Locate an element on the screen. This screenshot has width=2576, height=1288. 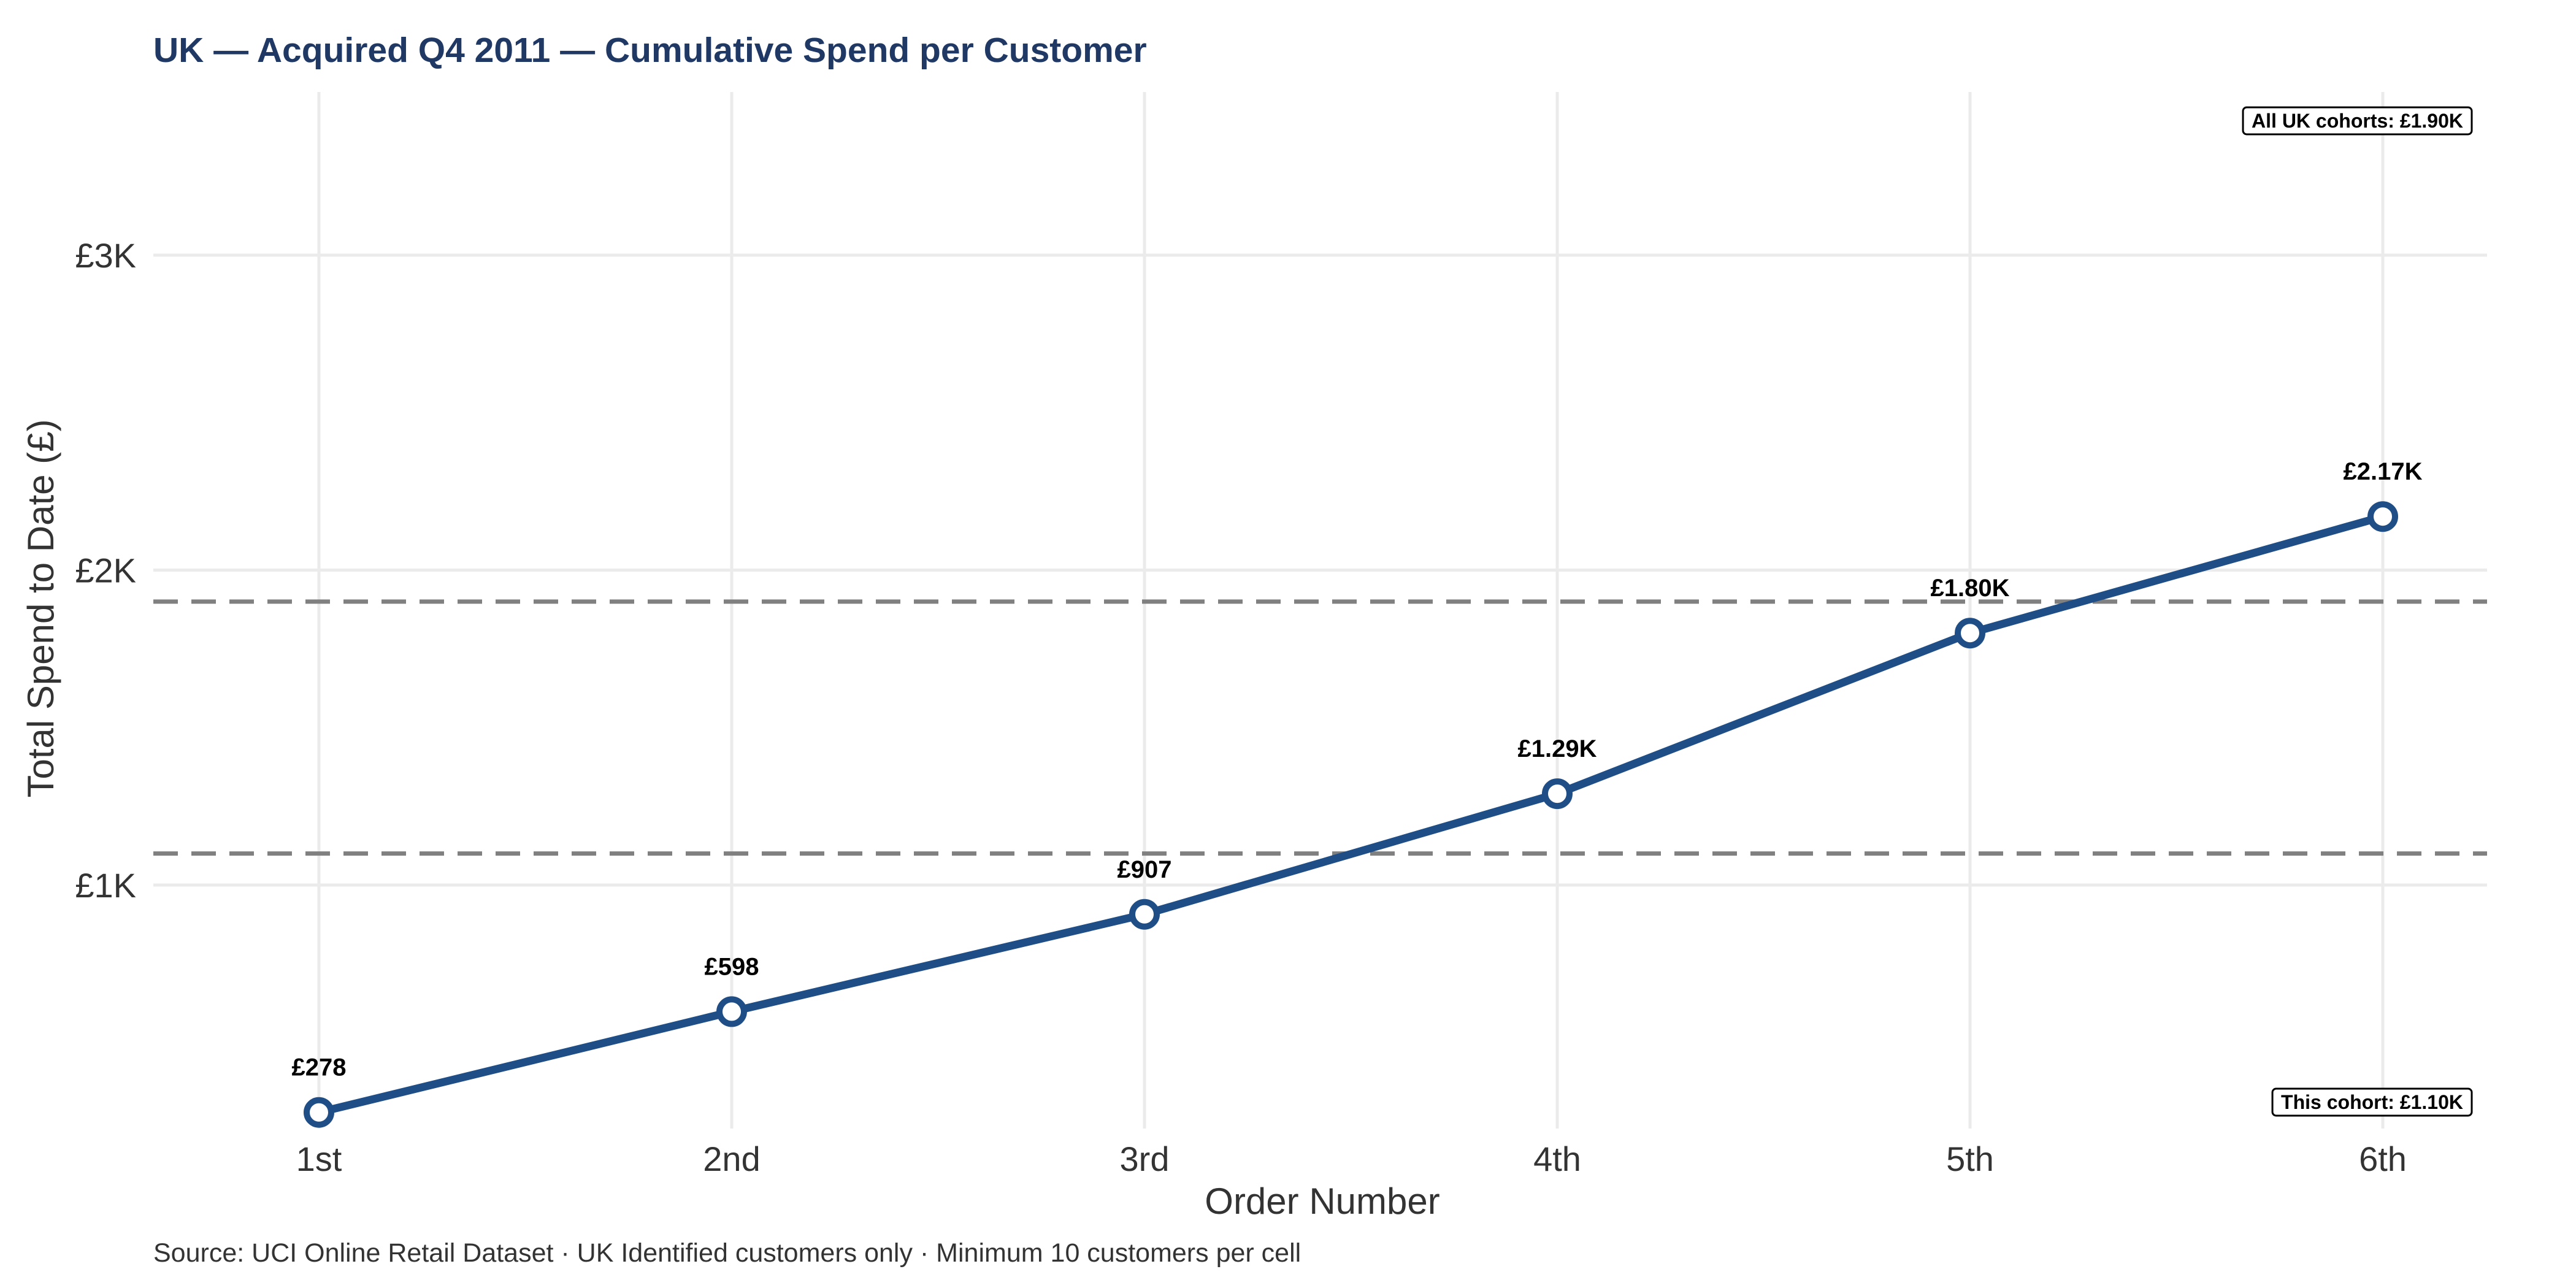
y-axis-title: Total Spend to Date (£) is located at coordinates (40, 608).